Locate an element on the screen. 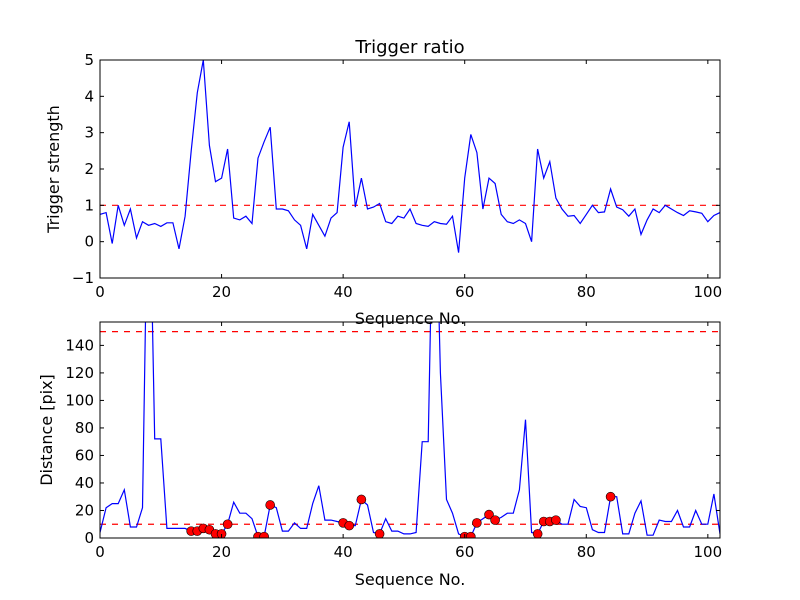 The image size is (800, 600). top-chart-title: Trigger ratio is located at coordinates (409, 47).